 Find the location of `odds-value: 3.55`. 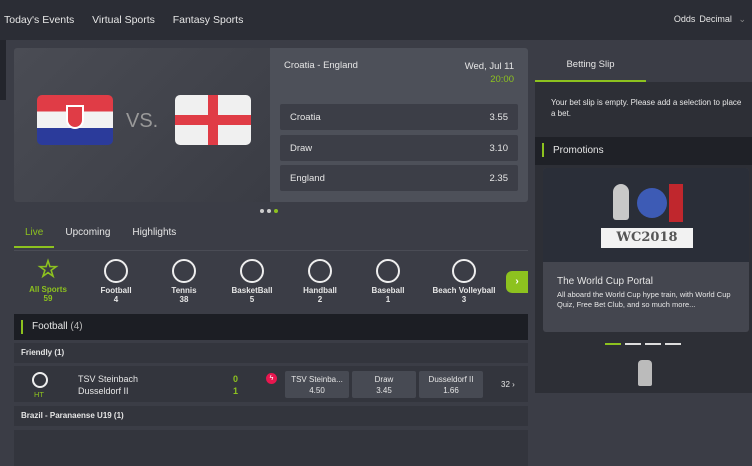

odds-value: 3.55 is located at coordinates (499, 117).